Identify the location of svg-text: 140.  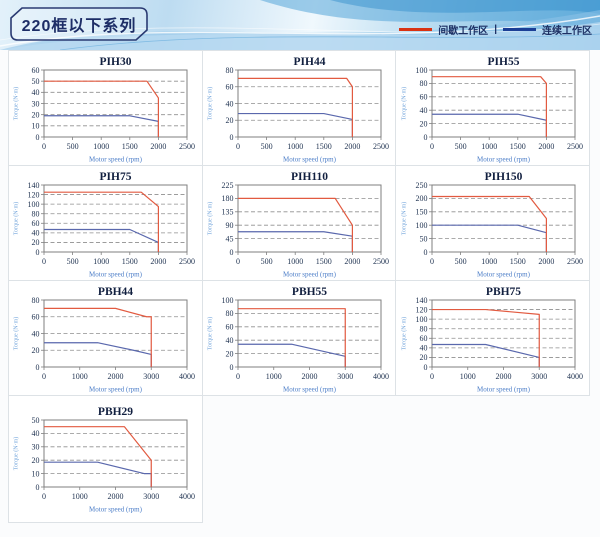
(421, 300).